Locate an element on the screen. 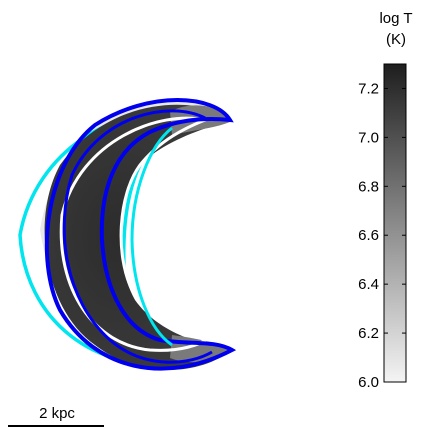  colorbar: log T (K) 7.2 7.0 6.8 6.6 6.4 6.2 6.0 is located at coordinates (385, 200).